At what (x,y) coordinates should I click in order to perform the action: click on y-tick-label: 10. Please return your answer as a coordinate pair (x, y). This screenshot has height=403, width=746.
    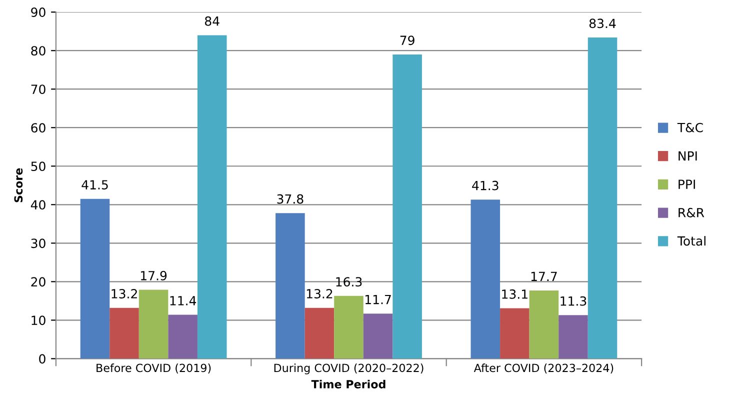
    Looking at the image, I should click on (39, 321).